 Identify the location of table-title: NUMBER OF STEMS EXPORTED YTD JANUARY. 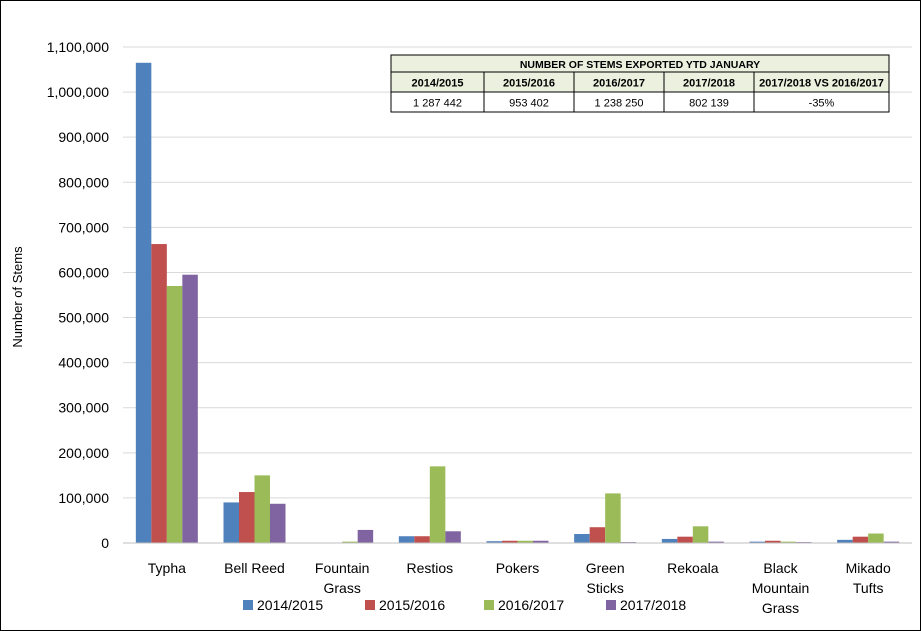
(640, 65).